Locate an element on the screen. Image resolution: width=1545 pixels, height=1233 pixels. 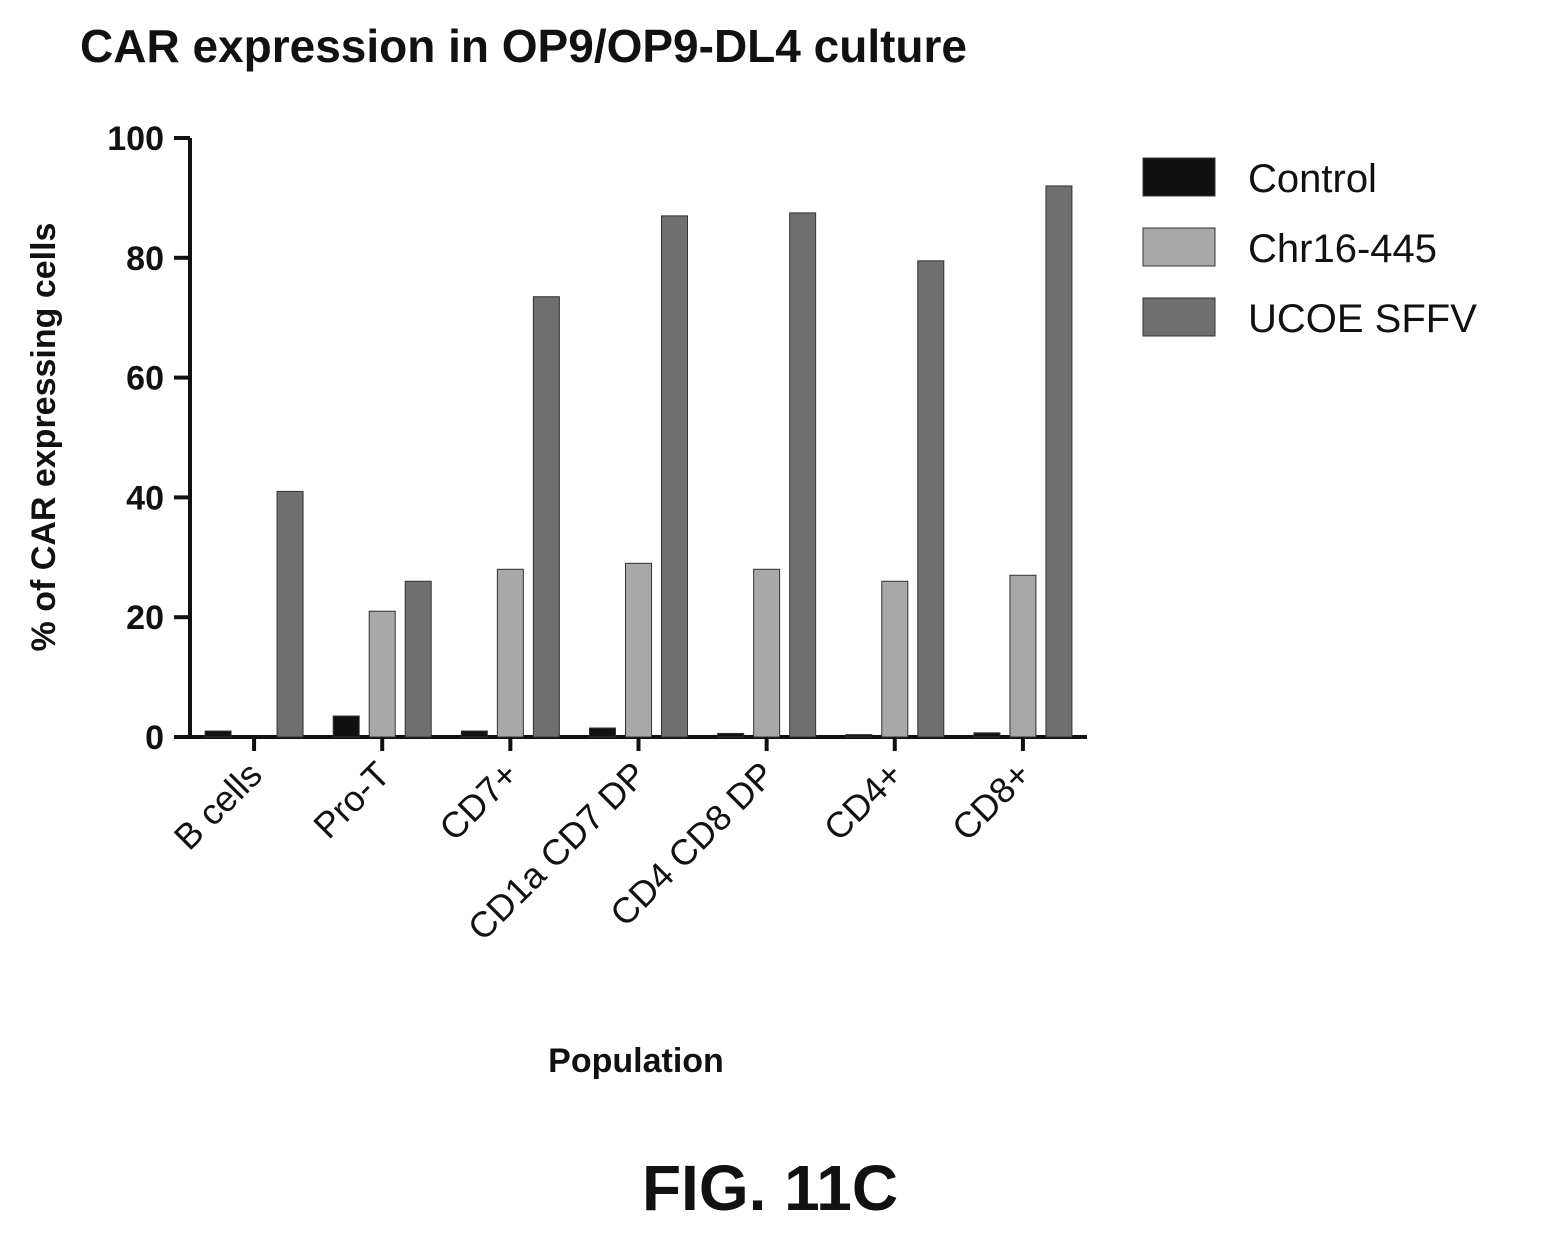
legend: Control Chr16-445 UCOE SFFV is located at coordinates (1309, 249).